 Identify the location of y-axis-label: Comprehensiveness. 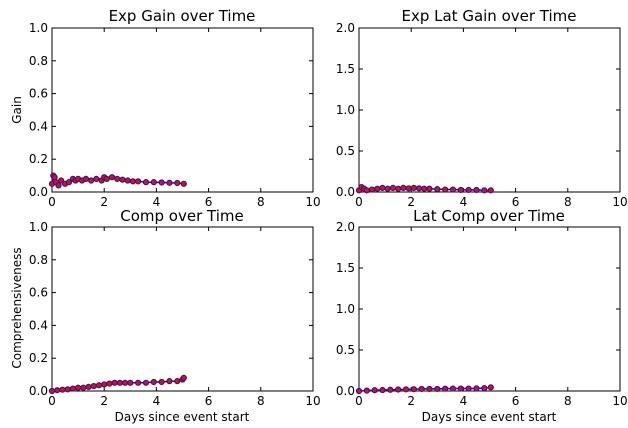
(17, 307).